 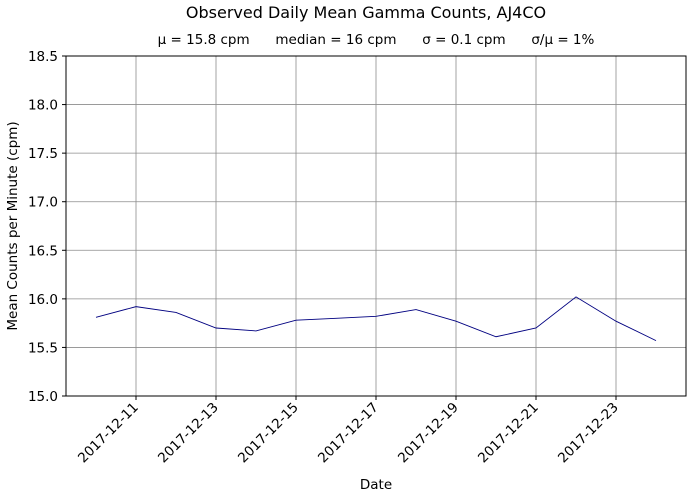 I want to click on y-tick-label: 17.5, so click(x=43, y=154).